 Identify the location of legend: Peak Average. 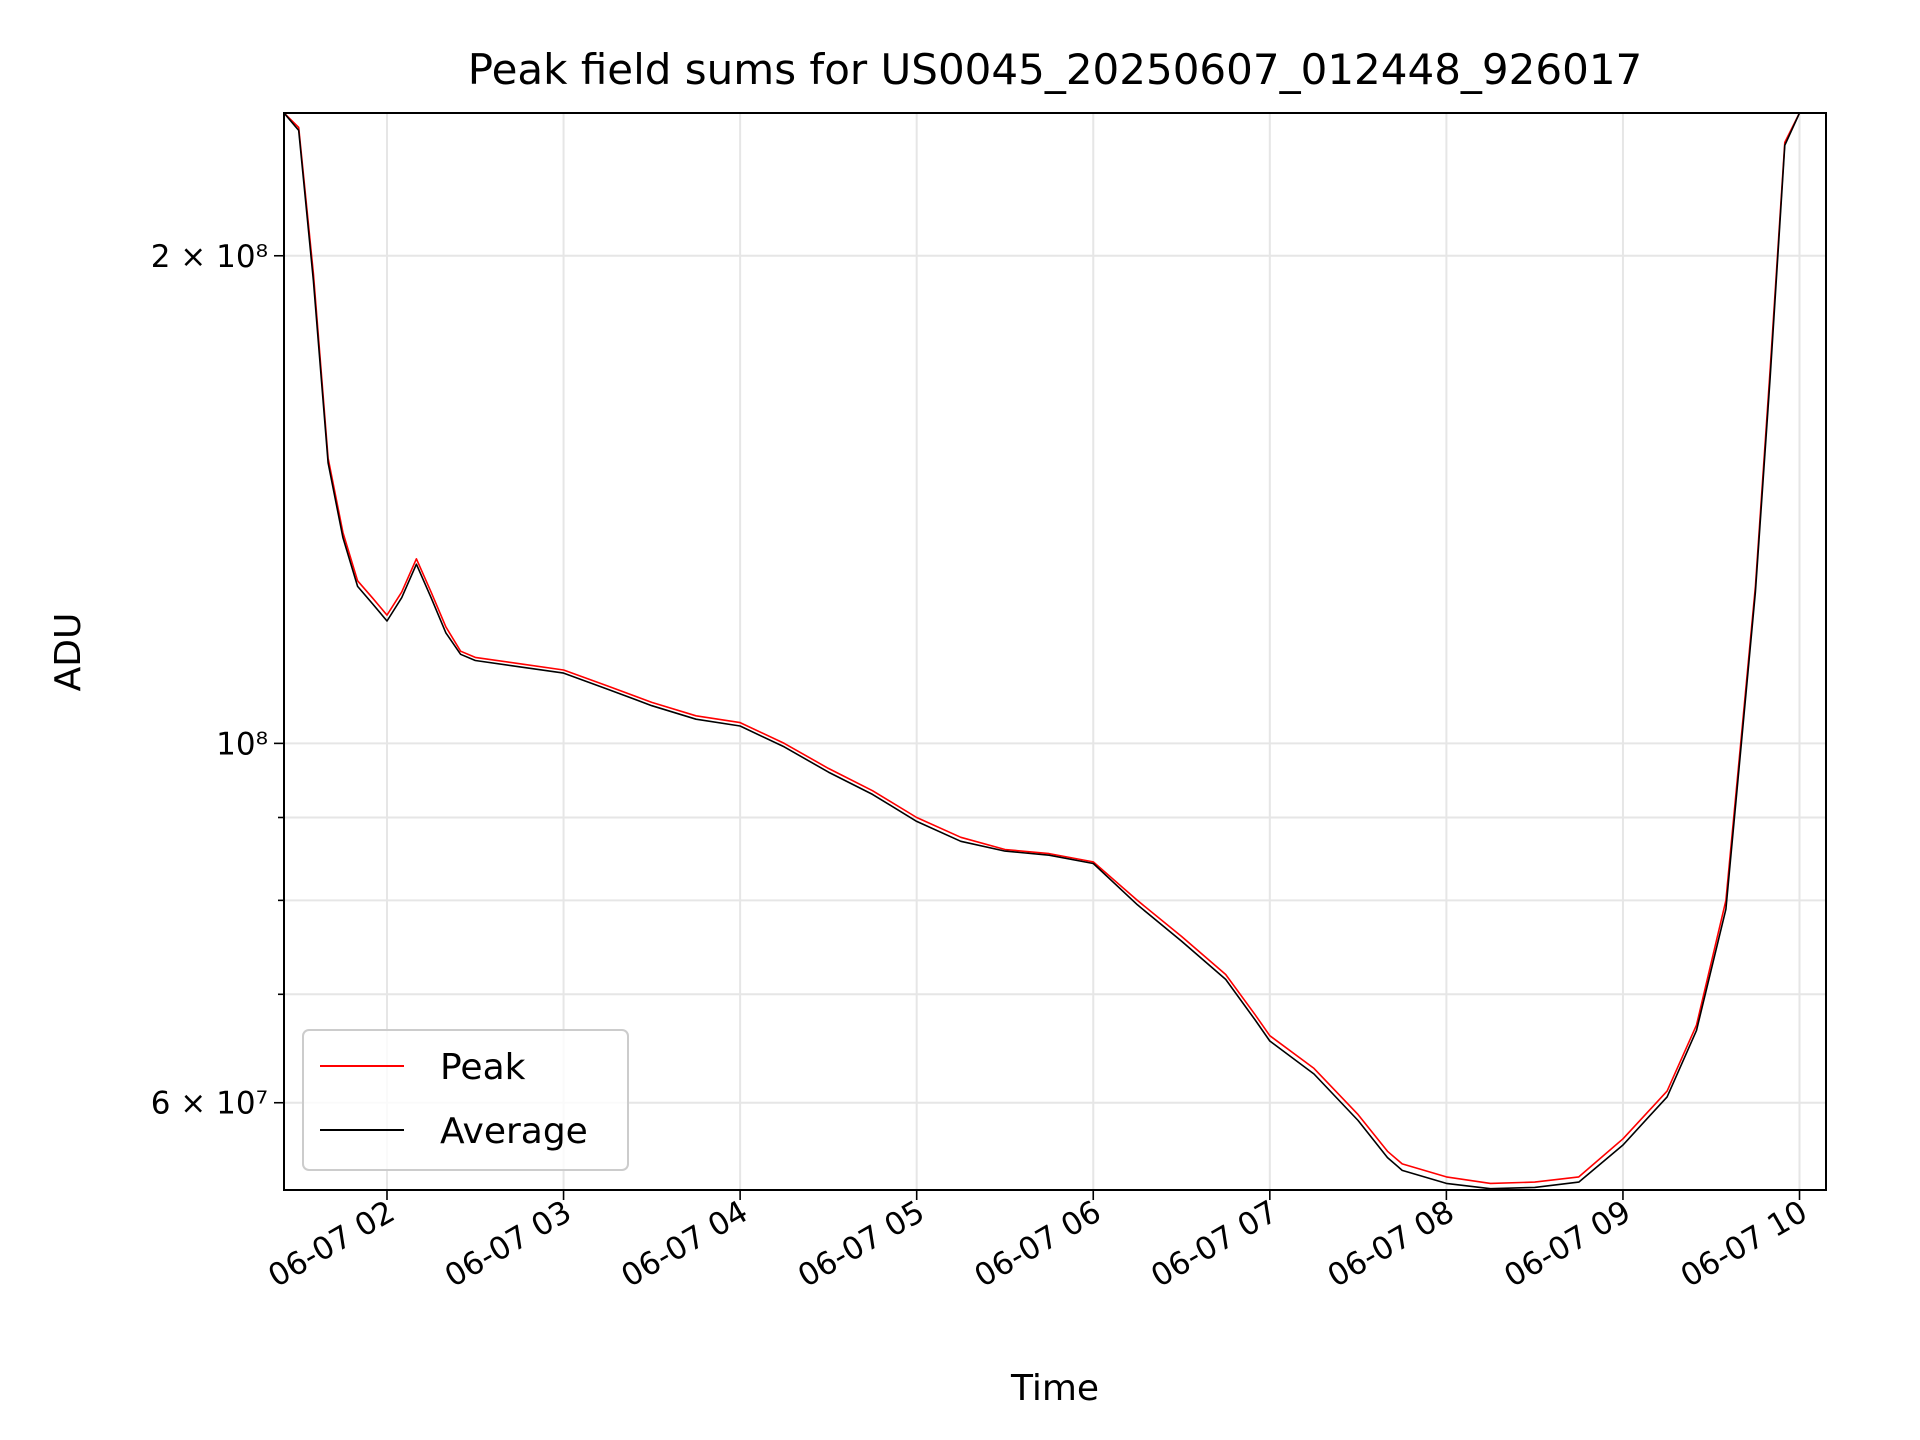
(465, 1100).